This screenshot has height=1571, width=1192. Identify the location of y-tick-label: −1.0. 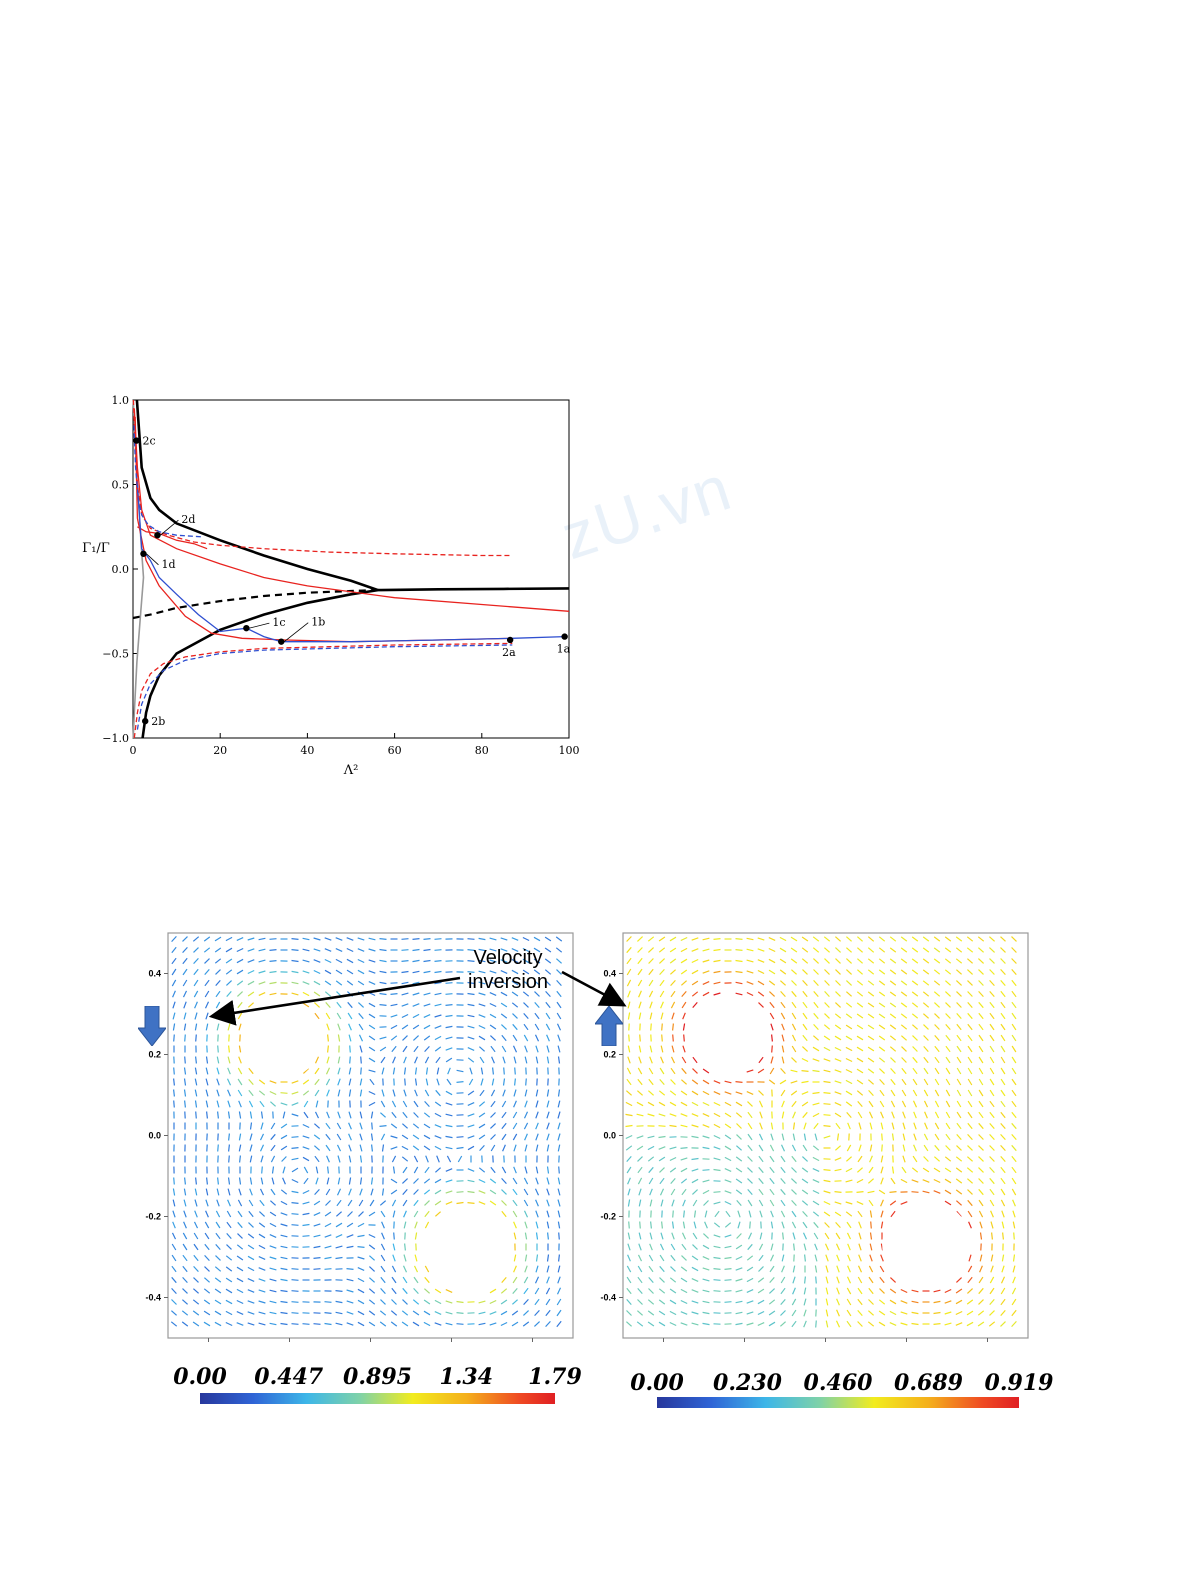
(115, 738).